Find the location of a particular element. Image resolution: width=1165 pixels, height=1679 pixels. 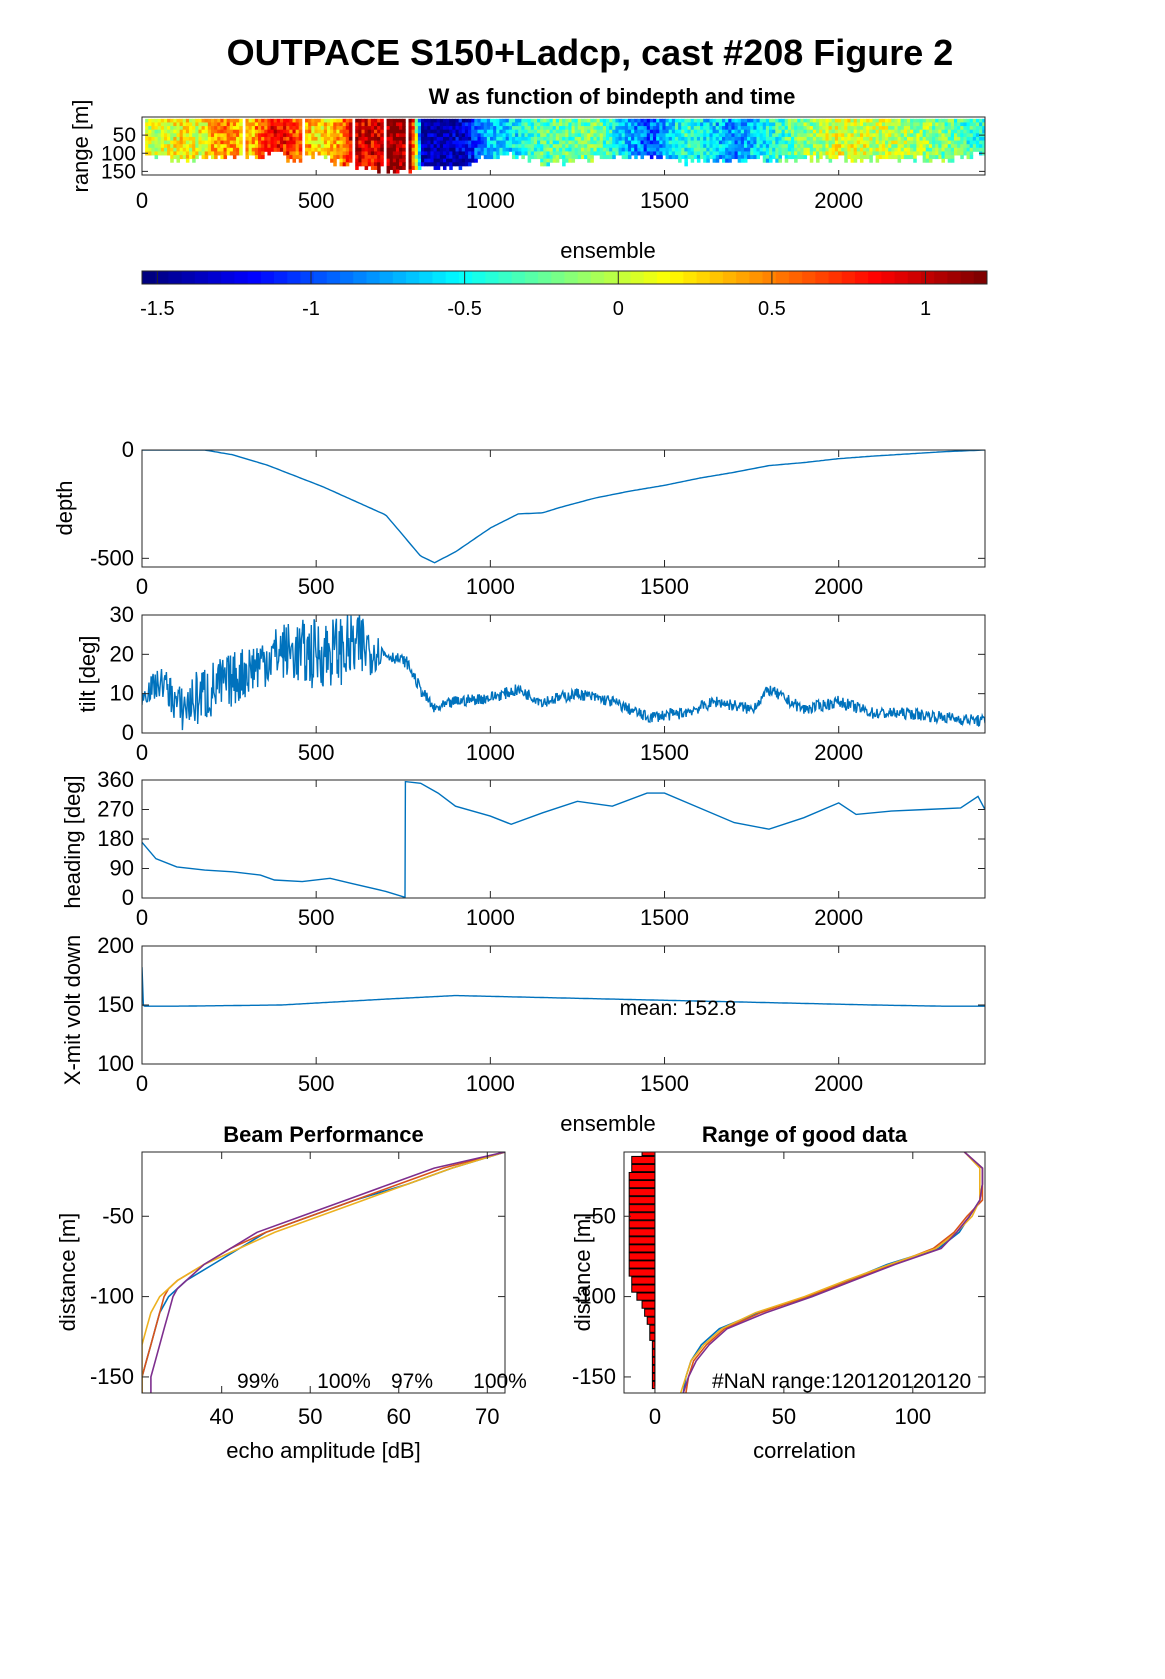

colorbar-segment is located at coordinates (584, 277).